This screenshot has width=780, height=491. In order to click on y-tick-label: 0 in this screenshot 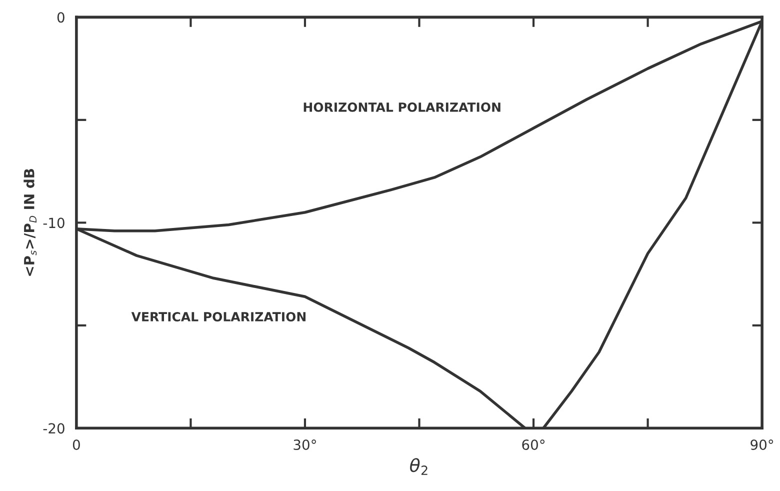, I will do `click(60, 17)`.